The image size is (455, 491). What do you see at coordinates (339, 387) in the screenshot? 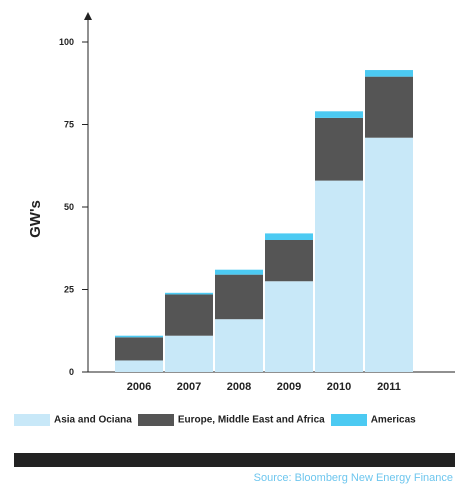
I see `x-tick-label-2010: 2010` at bounding box center [339, 387].